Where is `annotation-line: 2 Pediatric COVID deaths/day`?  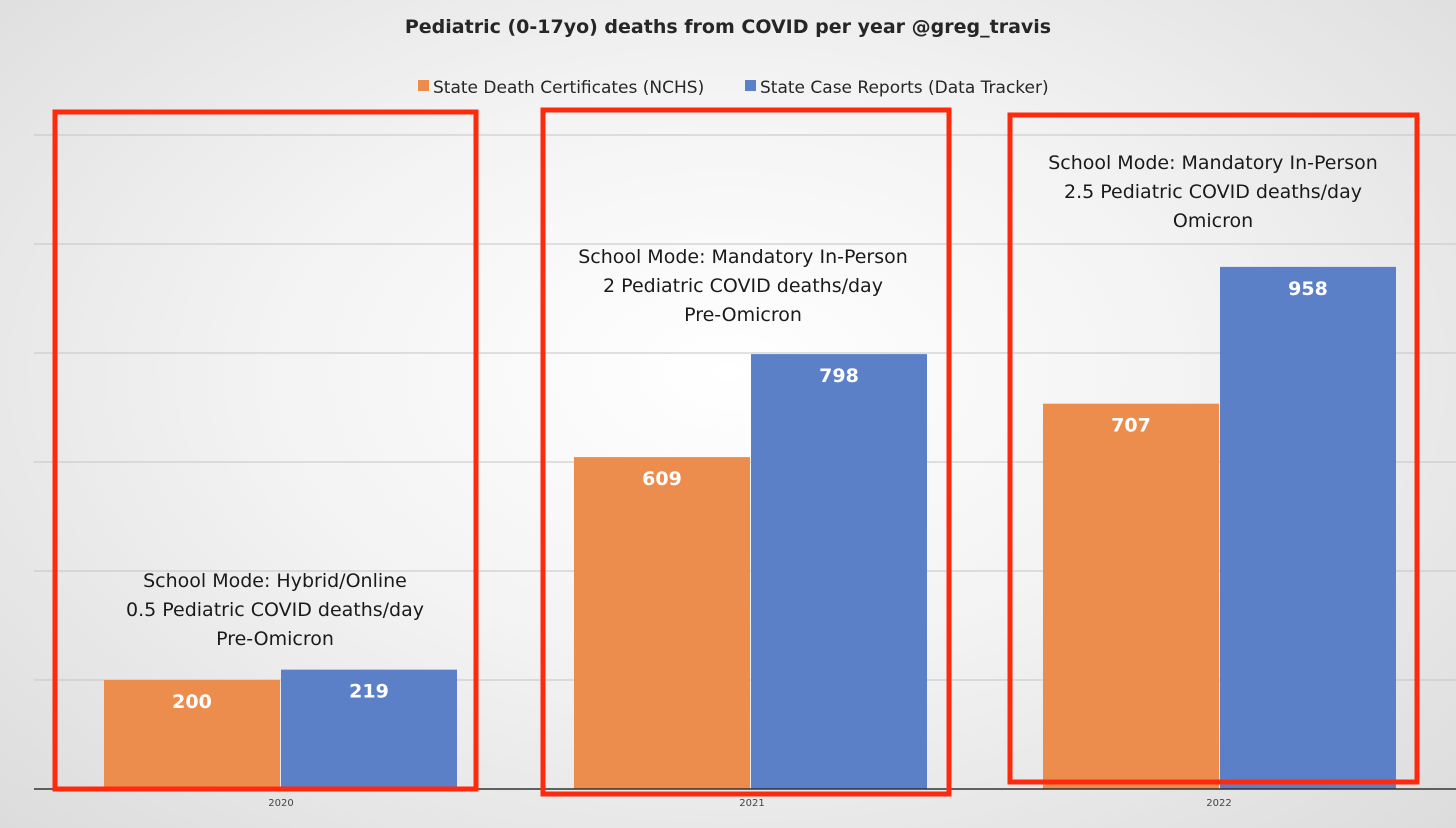
annotation-line: 2 Pediatric COVID deaths/day is located at coordinates (743, 286).